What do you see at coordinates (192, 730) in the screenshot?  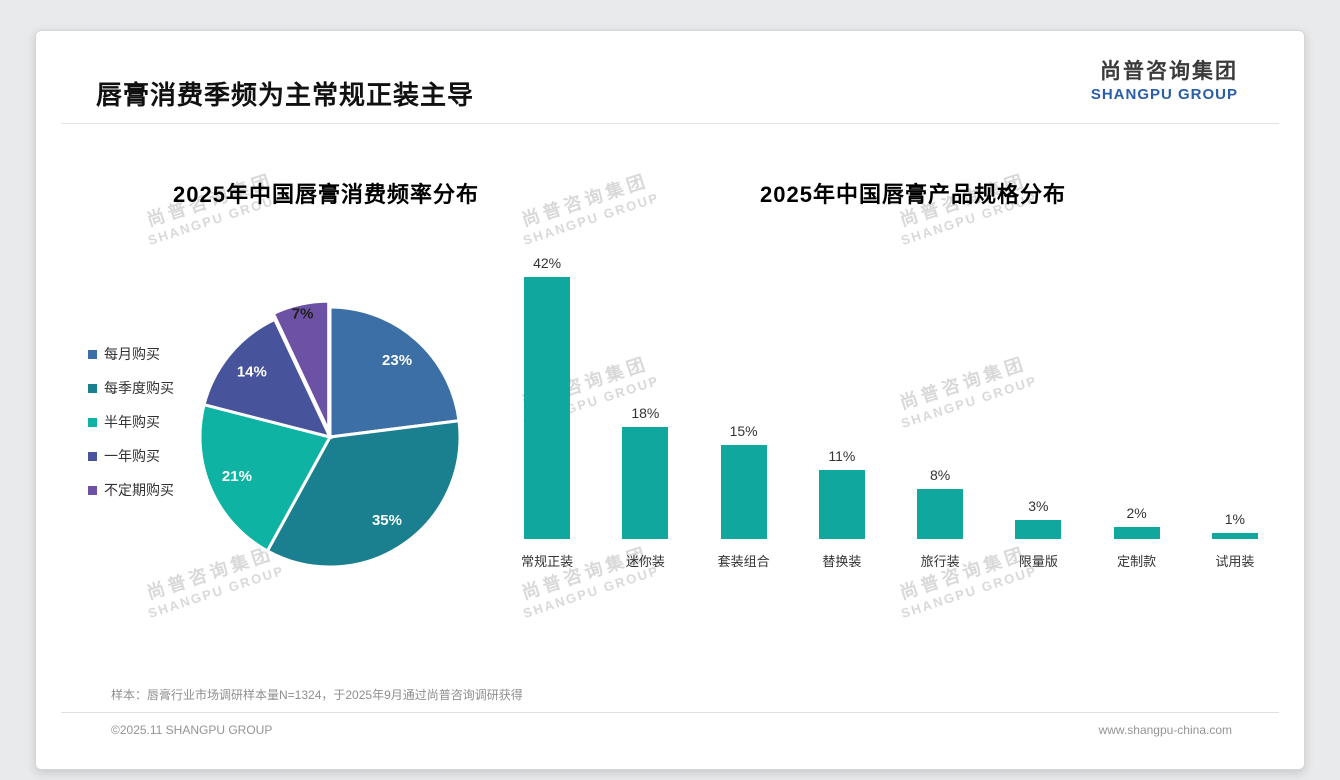 I see `copyright-text: ©2025.11 SHANGPU GROUP` at bounding box center [192, 730].